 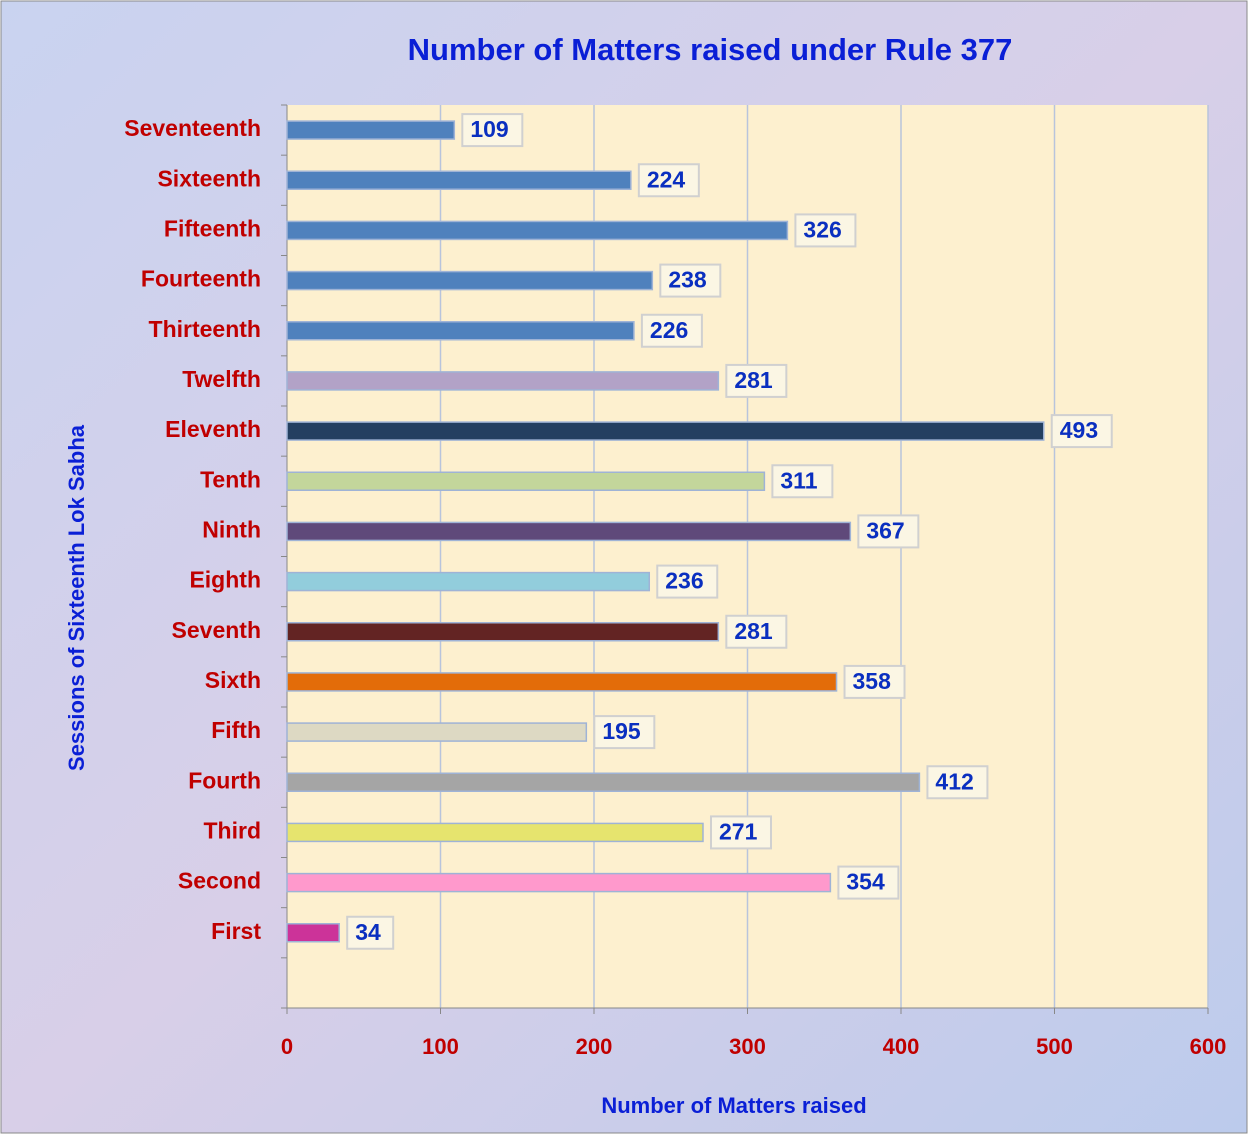 I want to click on y-tick-label: Seventeenth, so click(x=192, y=128).